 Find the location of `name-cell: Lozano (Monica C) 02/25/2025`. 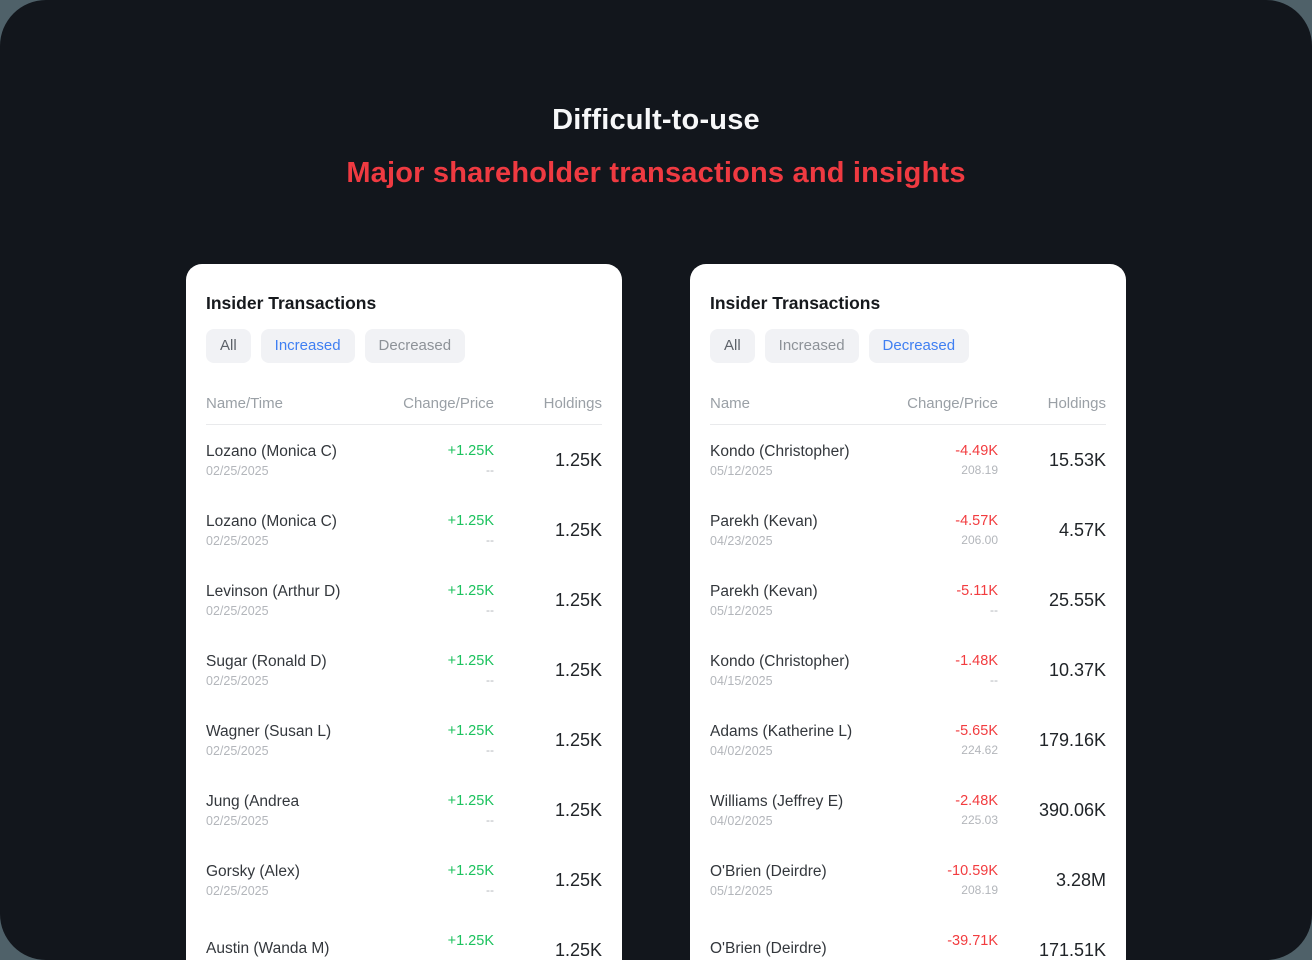

name-cell: Lozano (Monica C) 02/25/2025 is located at coordinates (290, 460).